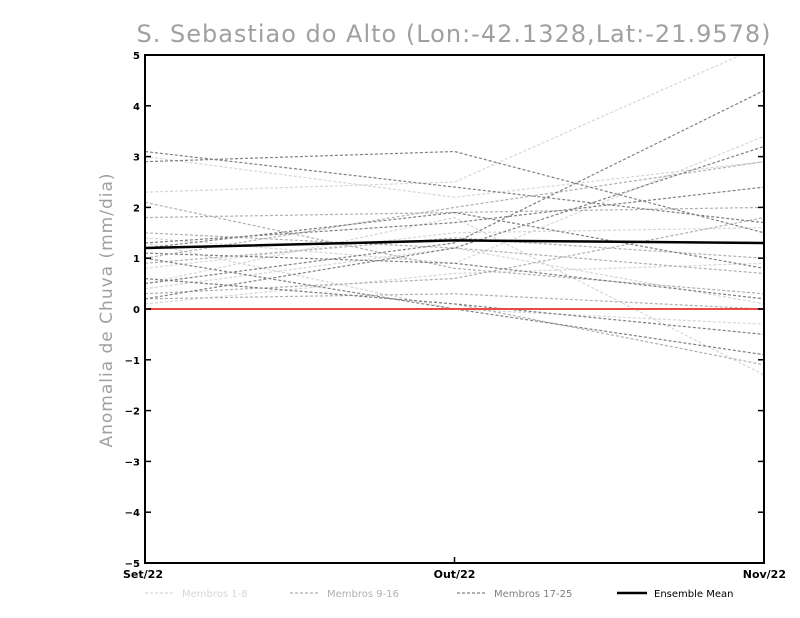 This screenshot has width=800, height=618. I want to click on y-tick-label: 0, so click(136, 310).